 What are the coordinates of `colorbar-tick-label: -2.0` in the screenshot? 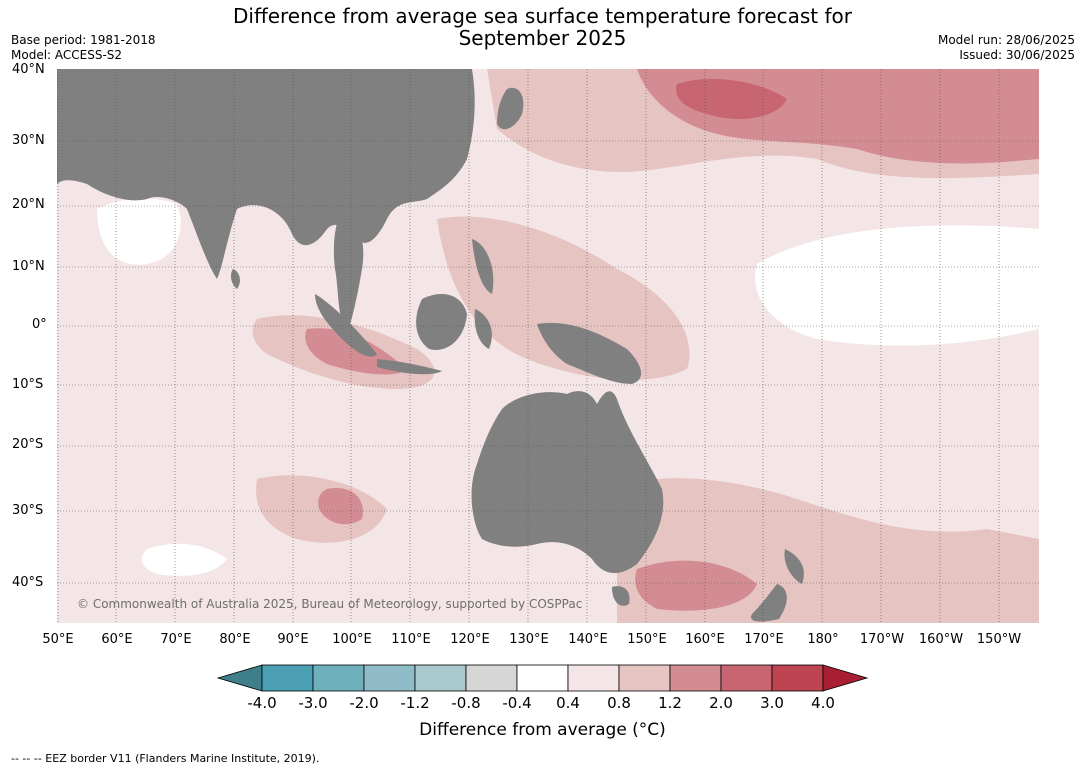 It's located at (364, 703).